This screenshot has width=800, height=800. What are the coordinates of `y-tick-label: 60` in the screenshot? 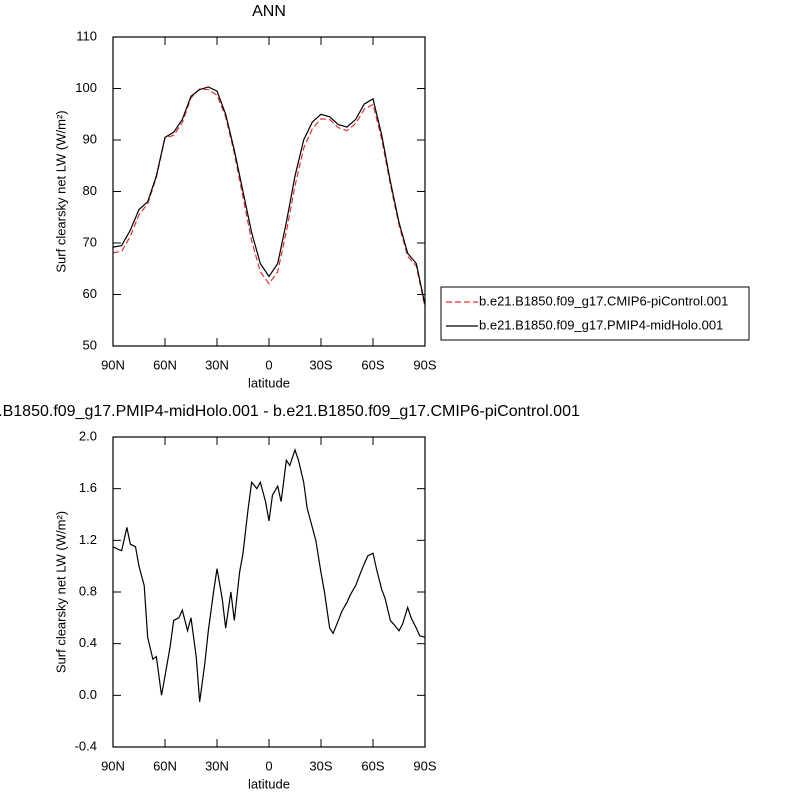 It's located at (90, 293).